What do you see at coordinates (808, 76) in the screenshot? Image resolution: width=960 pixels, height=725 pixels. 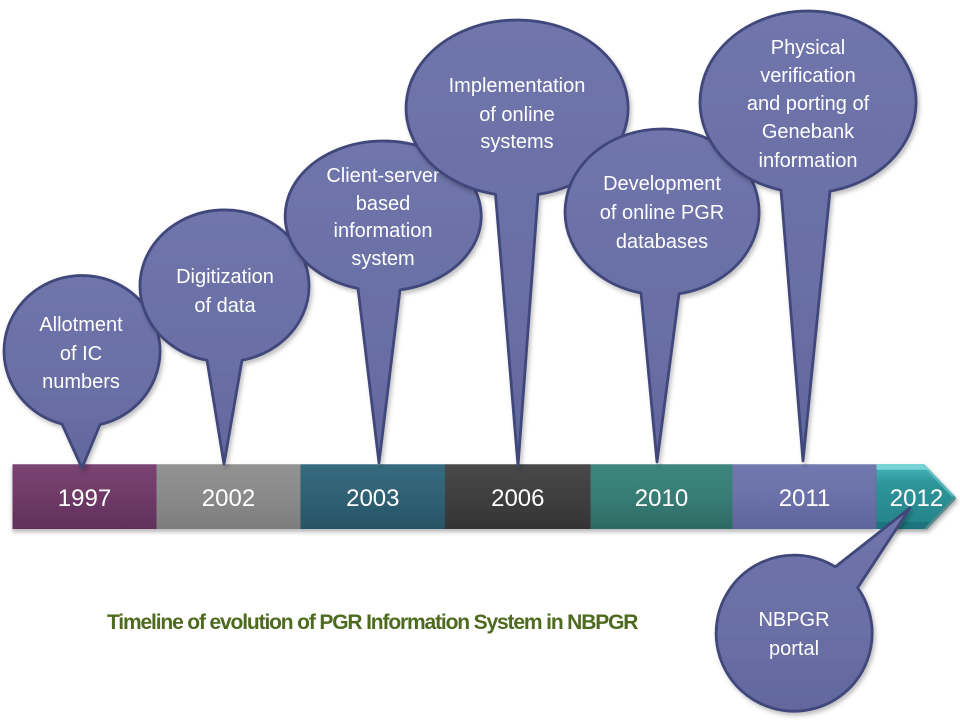 I see `svg-text: verification` at bounding box center [808, 76].